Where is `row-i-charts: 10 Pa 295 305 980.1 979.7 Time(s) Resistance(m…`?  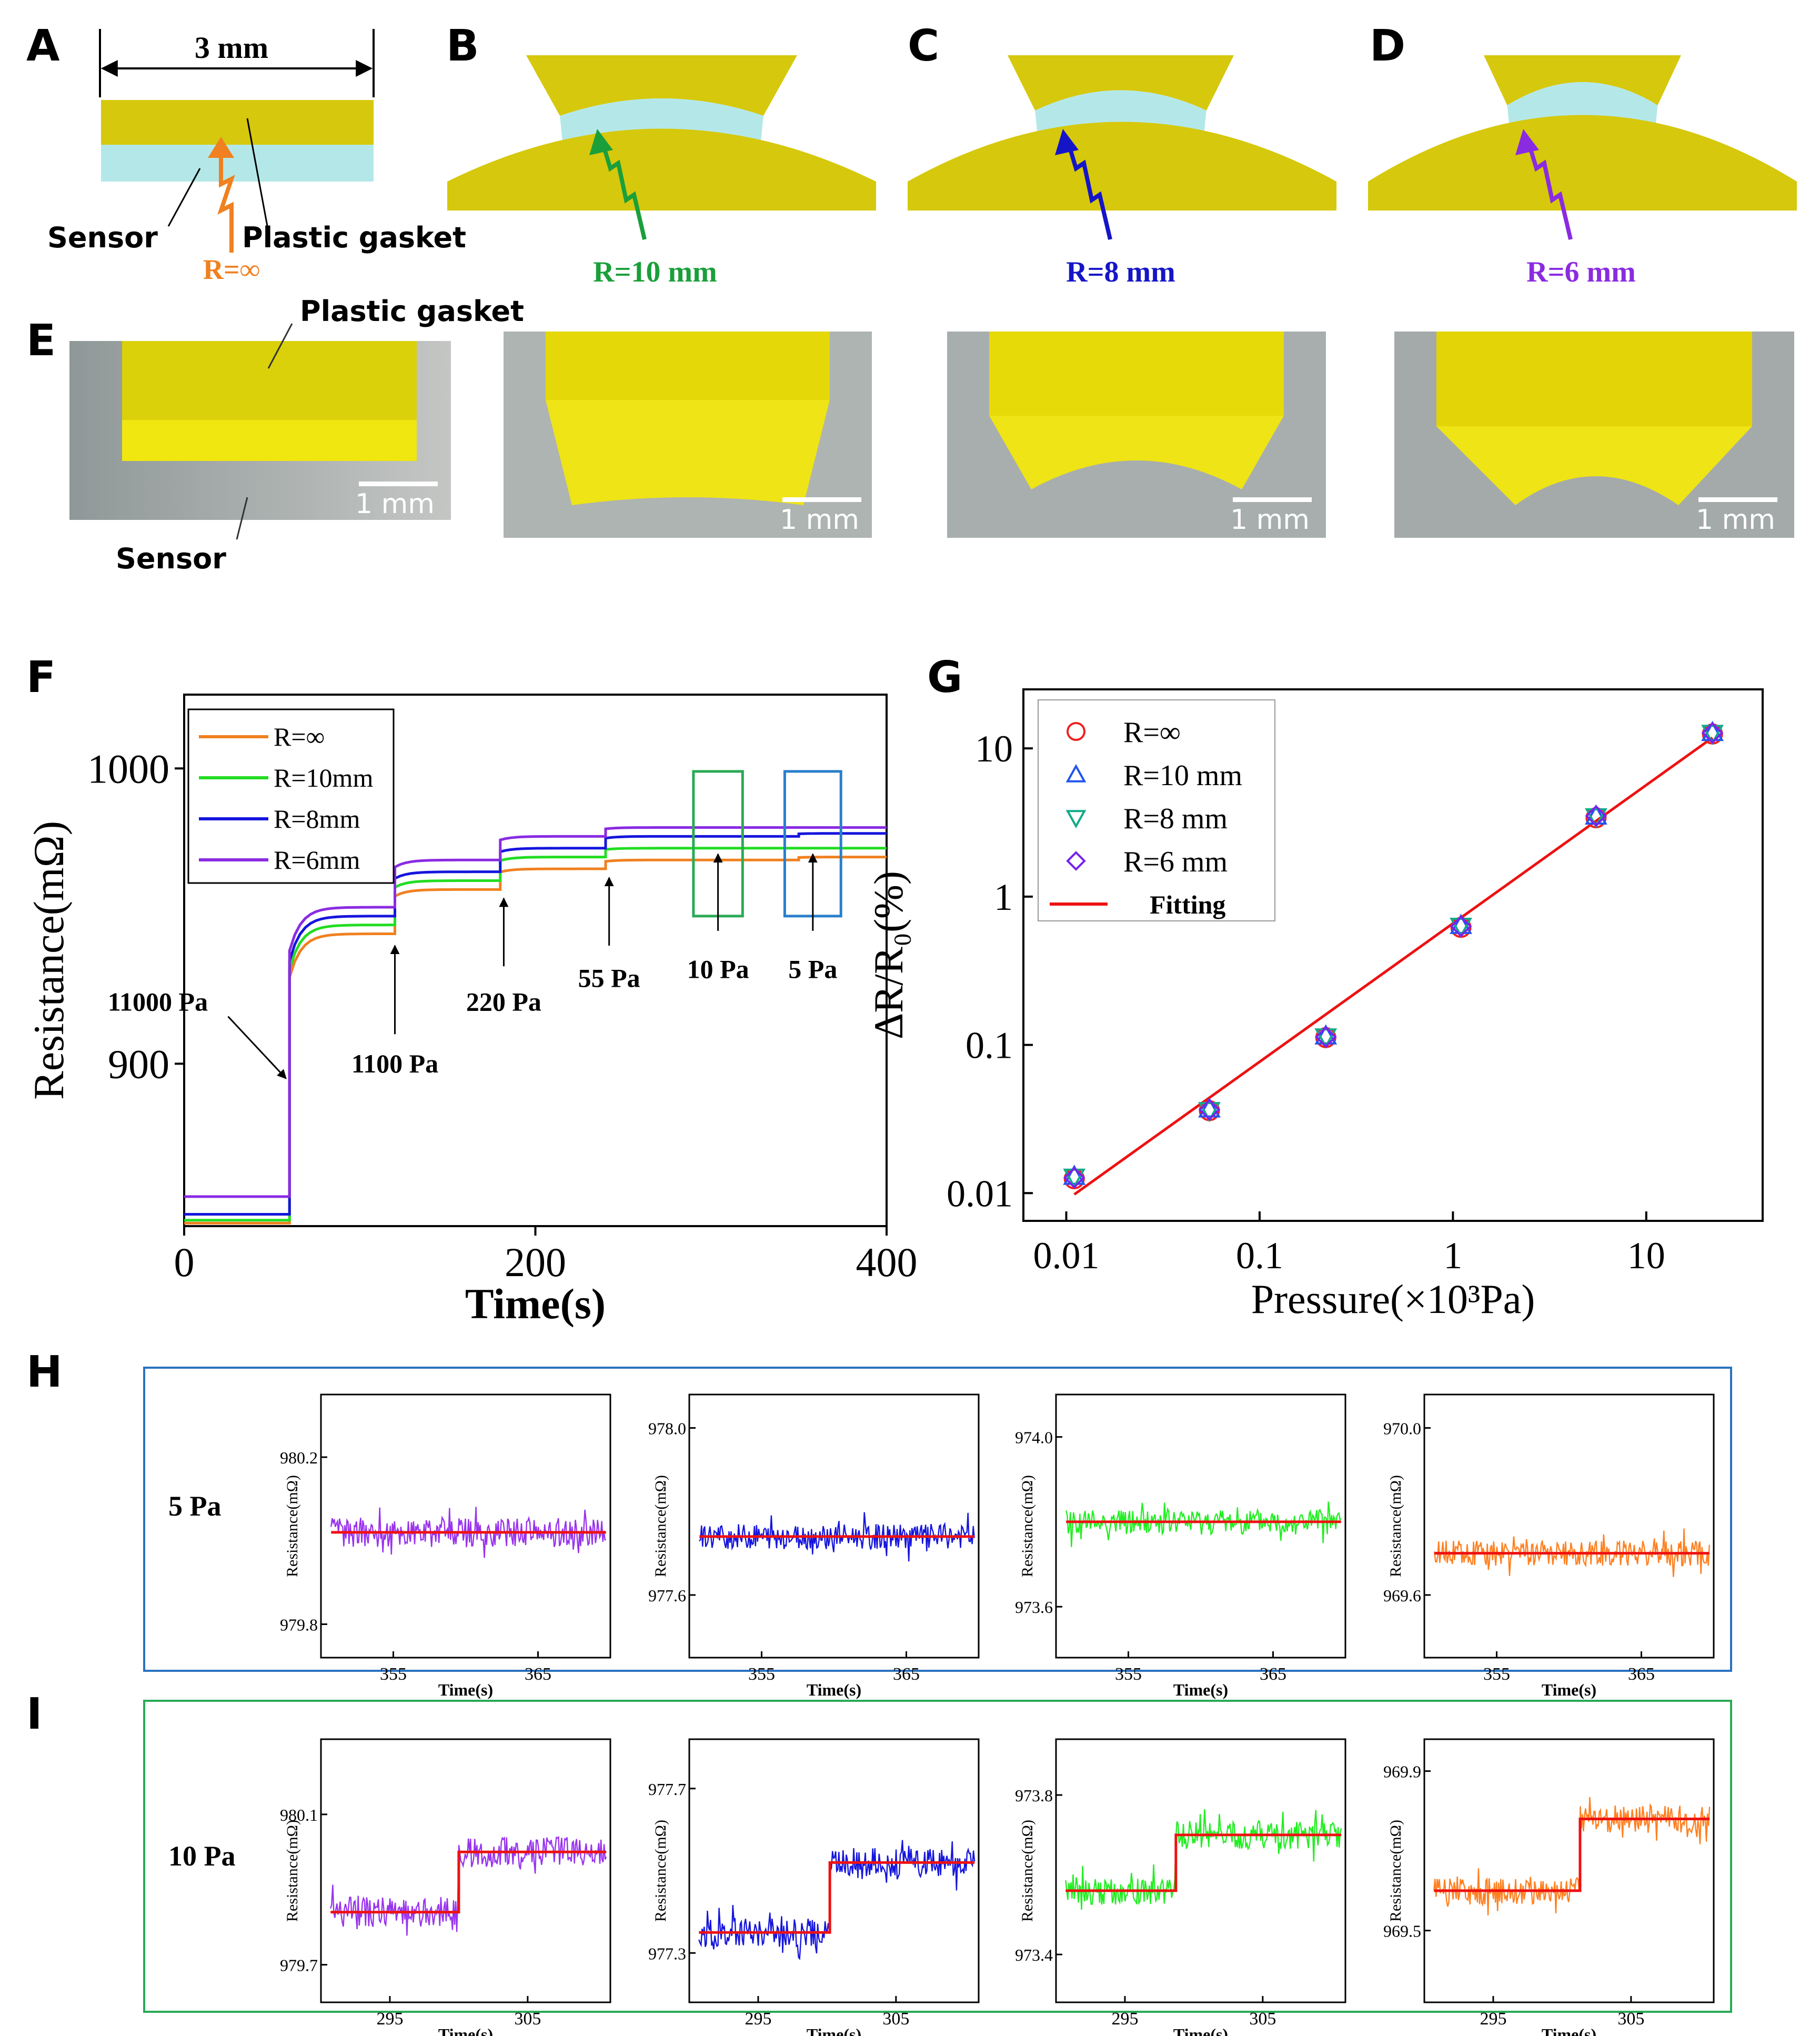 row-i-charts: 10 Pa 295 305 980.1 979.7 Time(s) Resistance(m… is located at coordinates (941, 1887).